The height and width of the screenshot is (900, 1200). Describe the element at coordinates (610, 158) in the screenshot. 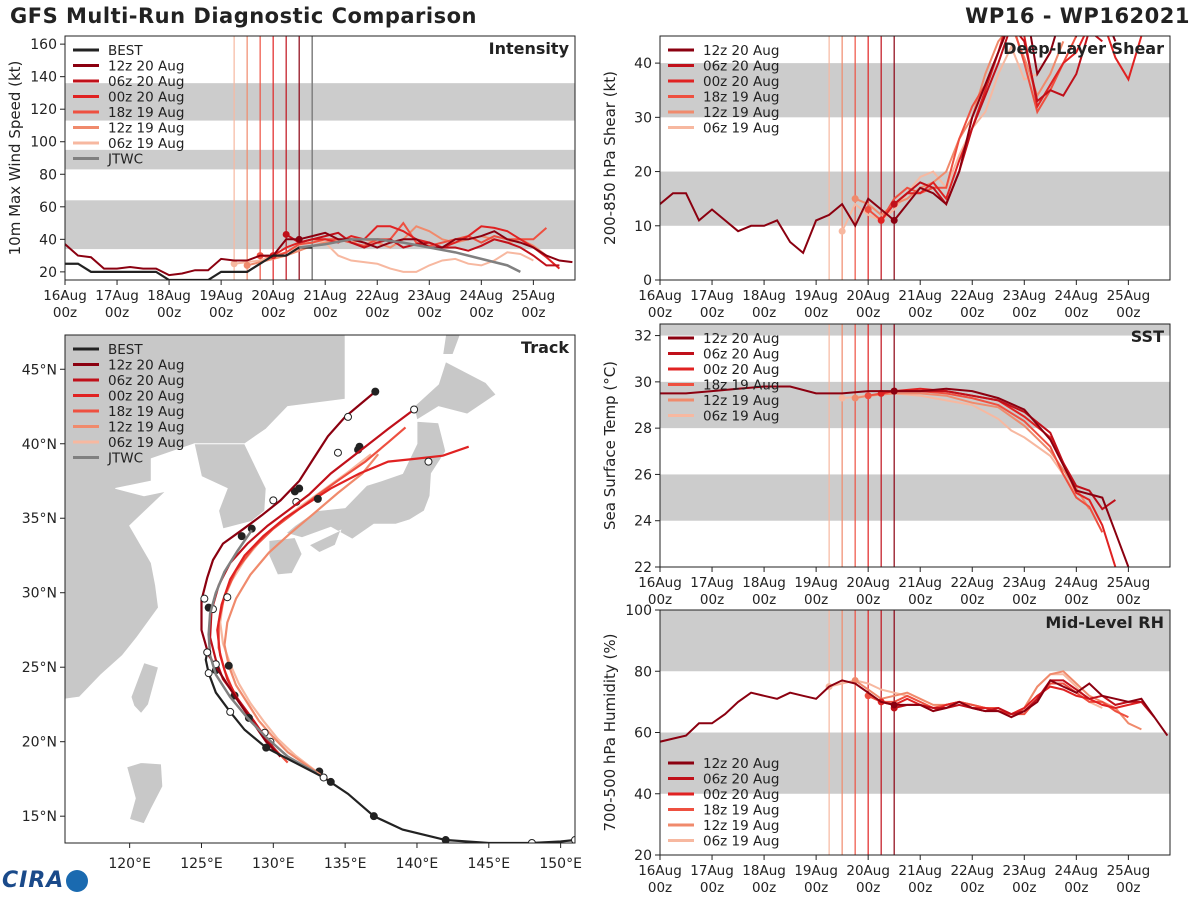

I see `shear-ylabel: 200-850 hPa Shear (kt)` at that location.